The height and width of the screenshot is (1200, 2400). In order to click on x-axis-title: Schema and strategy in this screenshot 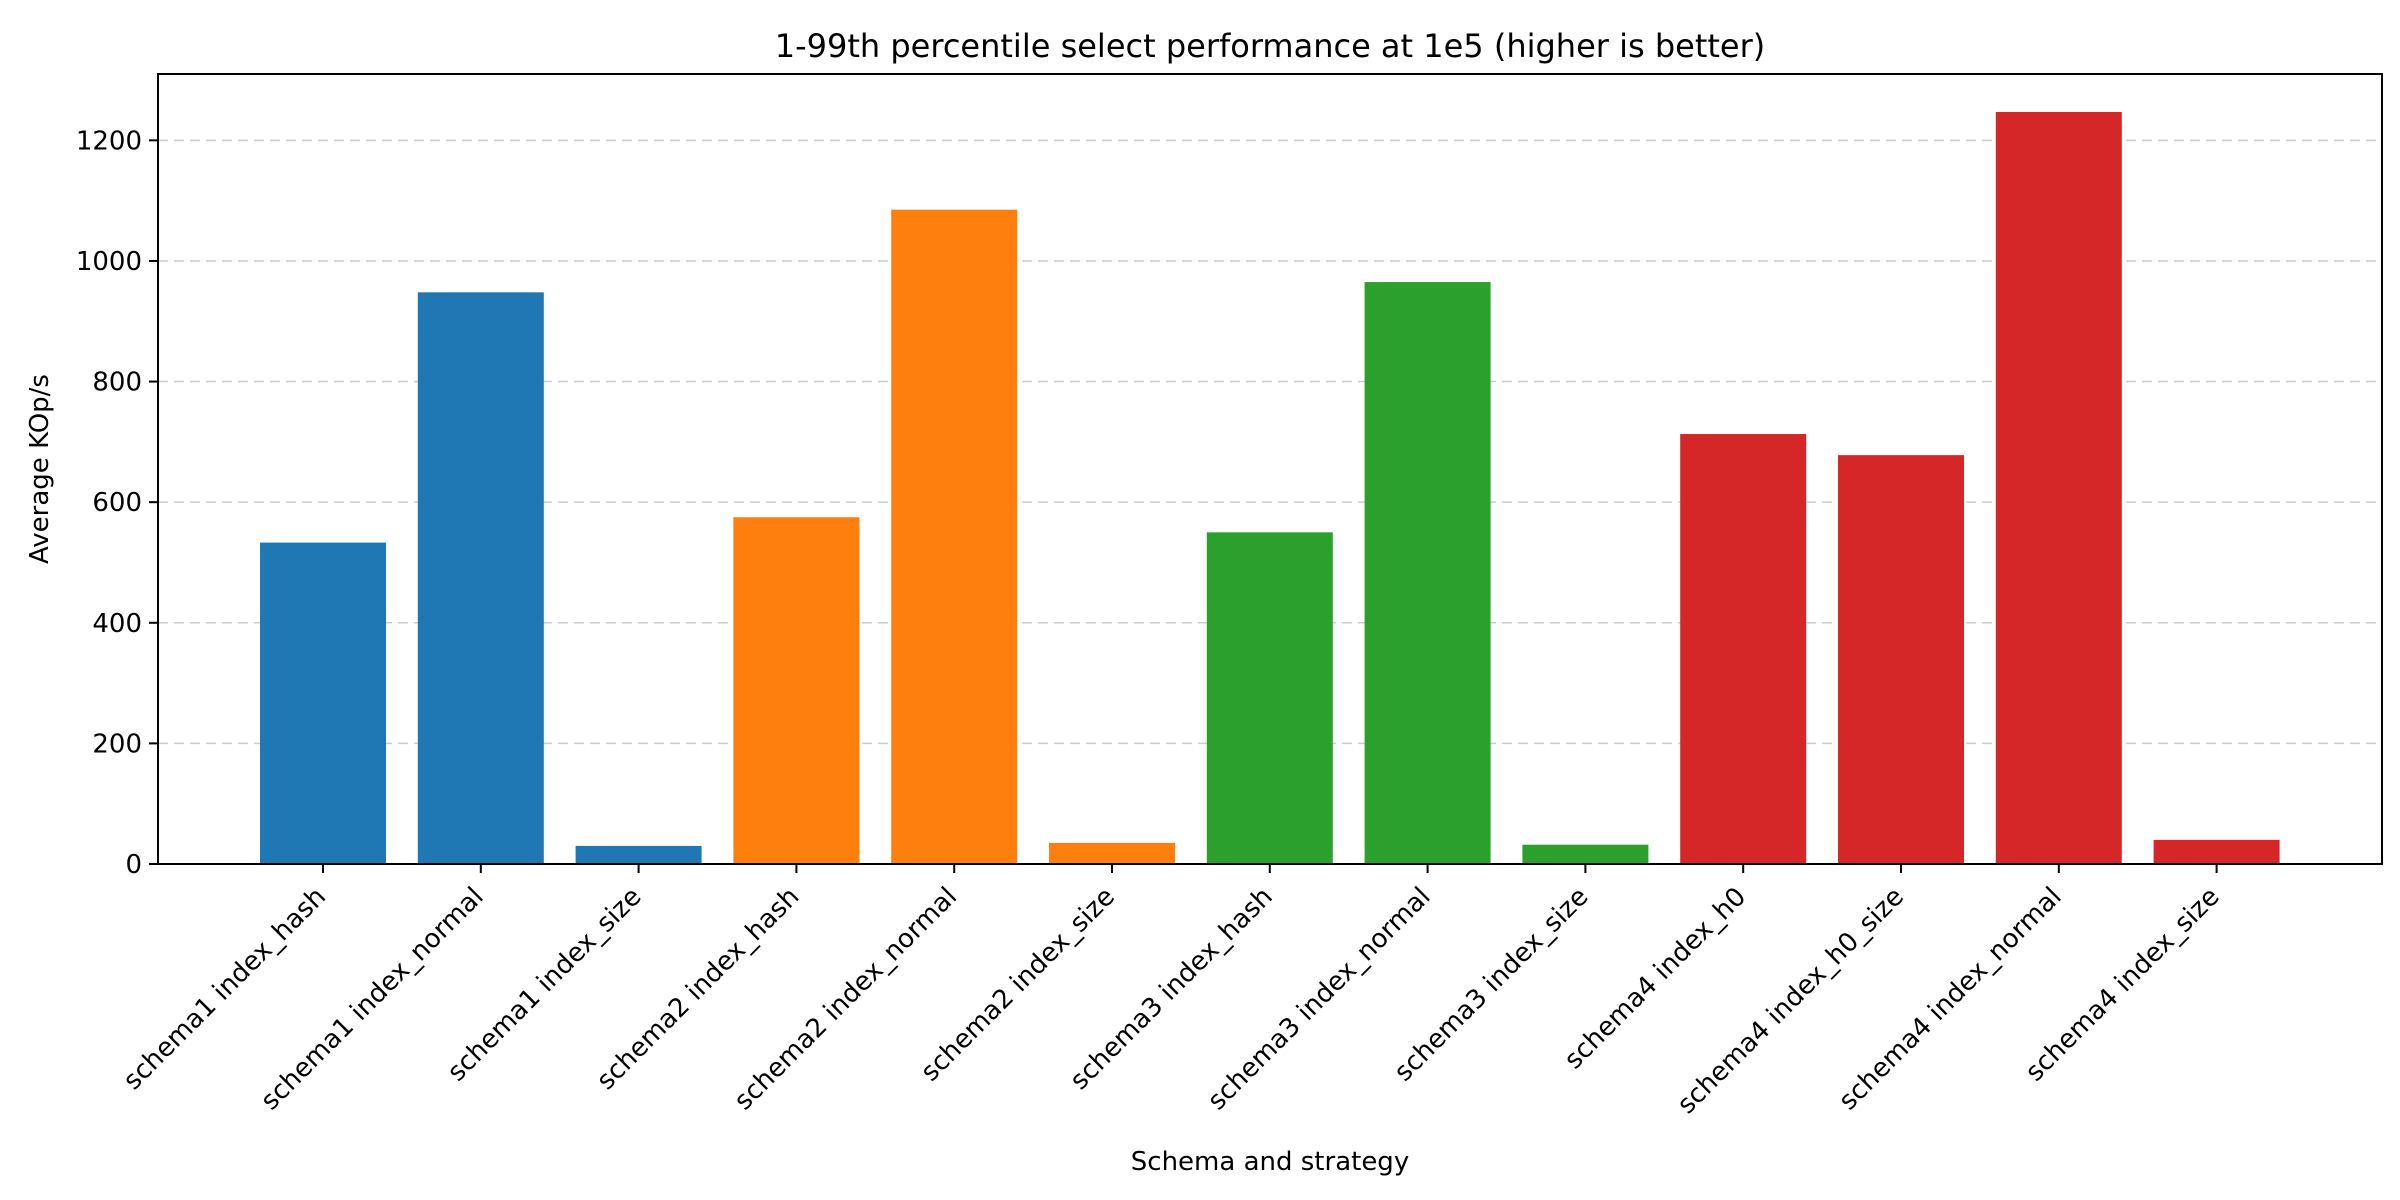, I will do `click(1270, 1162)`.